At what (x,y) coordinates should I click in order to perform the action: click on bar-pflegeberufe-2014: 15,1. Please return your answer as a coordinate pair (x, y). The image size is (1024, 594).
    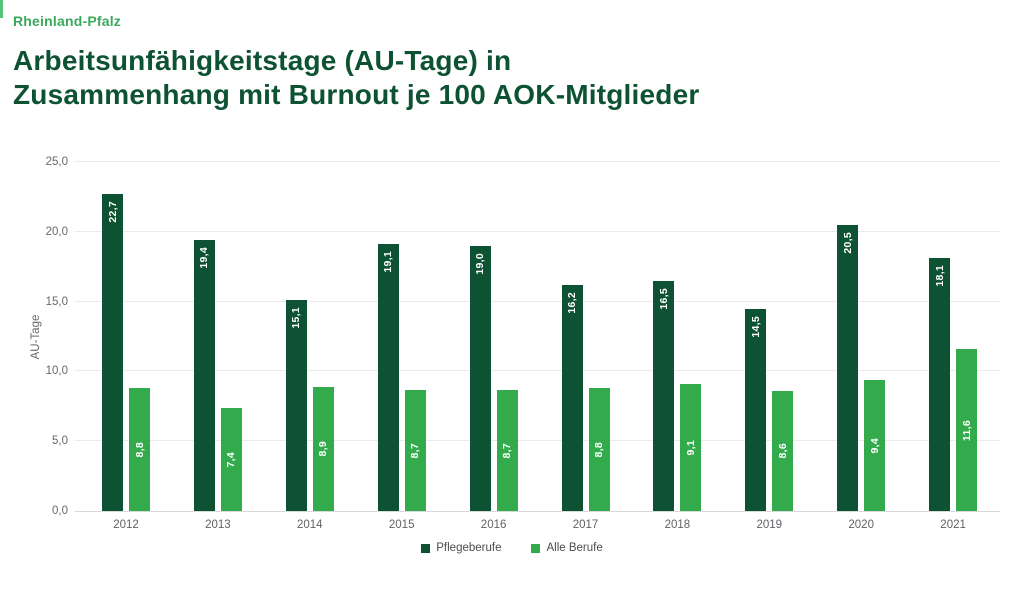
    Looking at the image, I should click on (296, 405).